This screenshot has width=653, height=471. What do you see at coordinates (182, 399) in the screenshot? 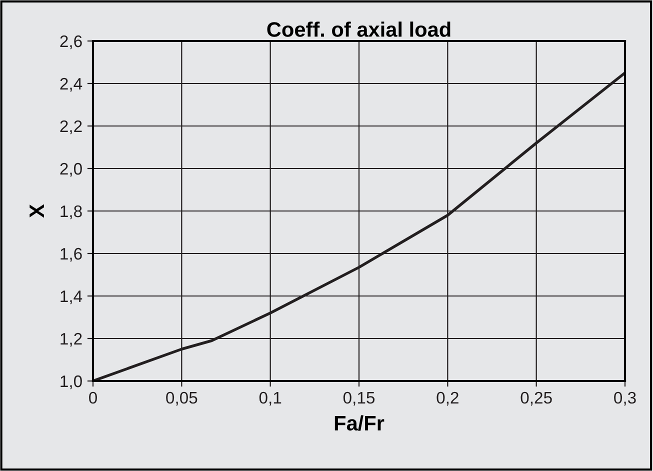
I see `x-tick-label: 0,05` at bounding box center [182, 399].